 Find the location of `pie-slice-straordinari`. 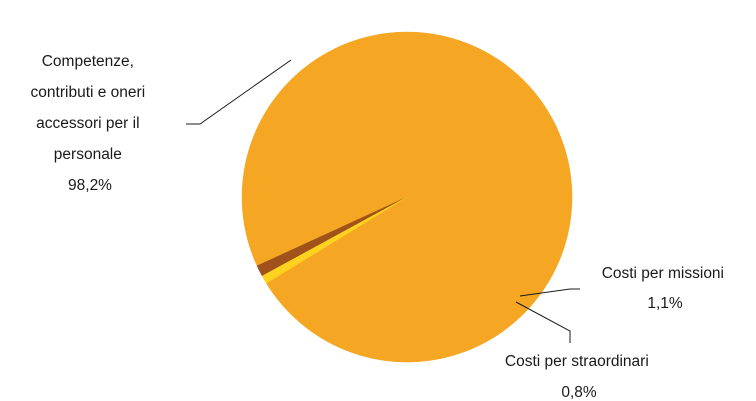

pie-slice-straordinari is located at coordinates (334, 240).